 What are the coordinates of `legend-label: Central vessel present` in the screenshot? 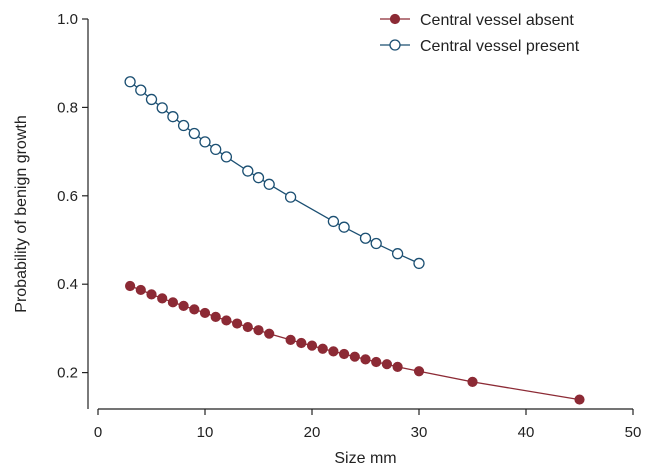 It's located at (500, 46).